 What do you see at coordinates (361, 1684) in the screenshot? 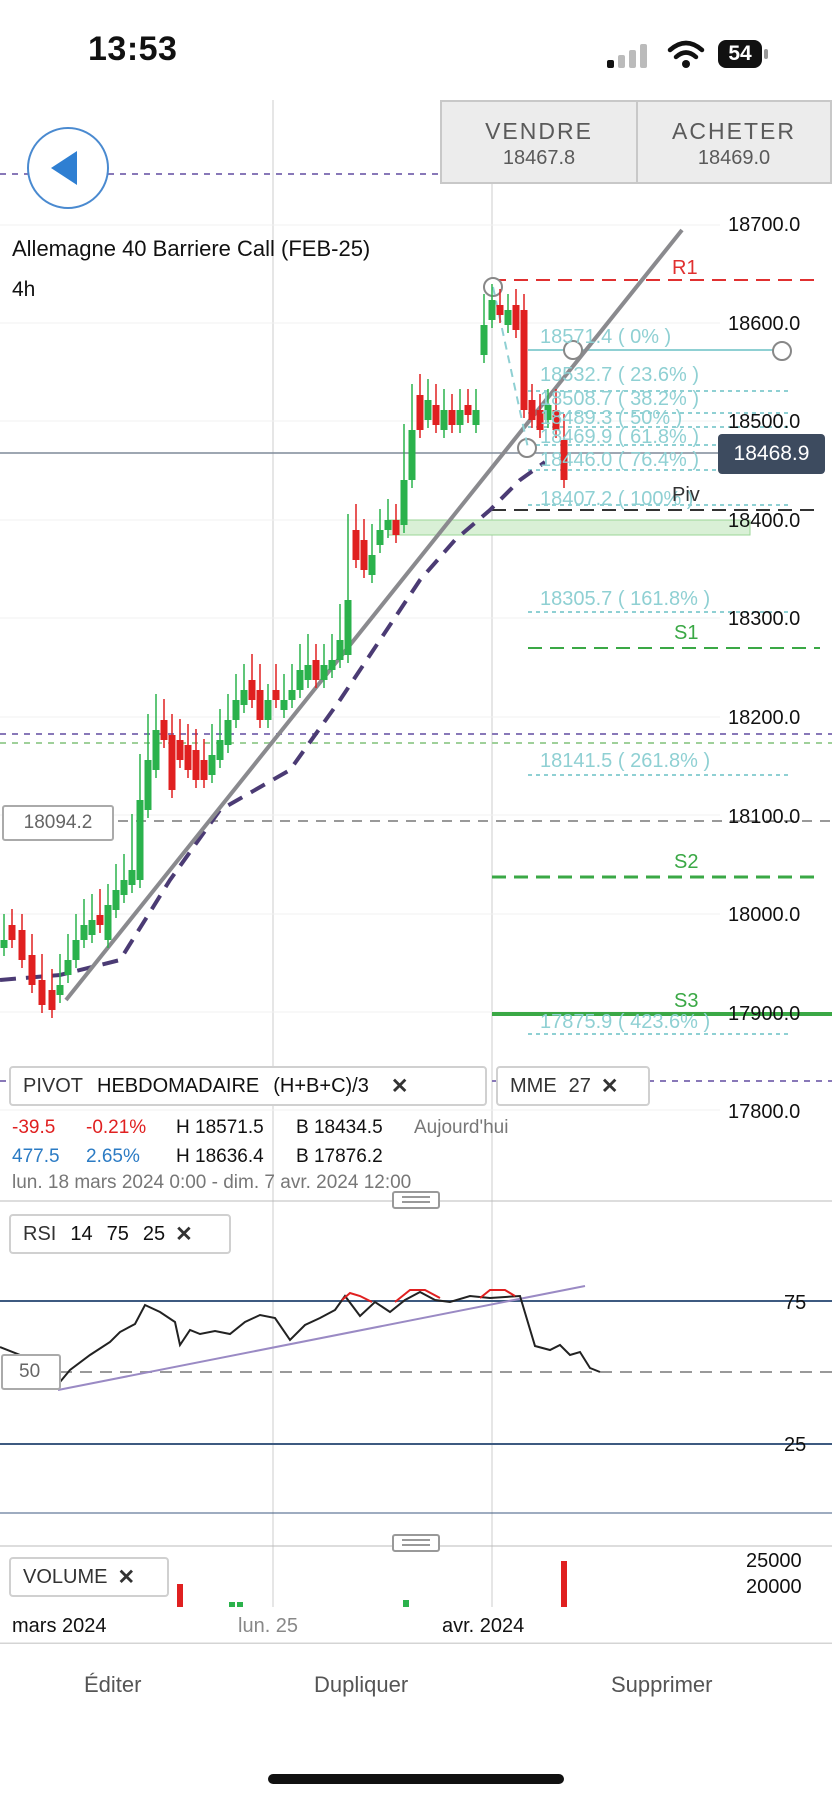
I see `duplicate-button: Dupliquer` at bounding box center [361, 1684].